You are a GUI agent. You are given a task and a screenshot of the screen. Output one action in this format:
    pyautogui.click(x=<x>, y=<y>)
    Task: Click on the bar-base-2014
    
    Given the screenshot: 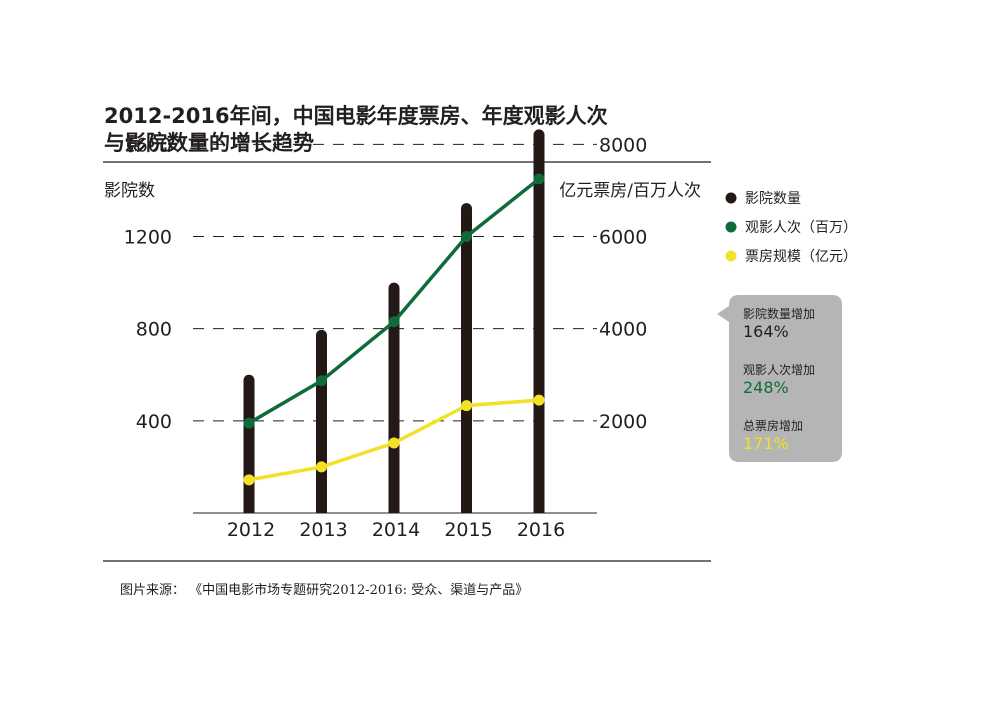 What is the action you would take?
    pyautogui.click(x=394, y=509)
    